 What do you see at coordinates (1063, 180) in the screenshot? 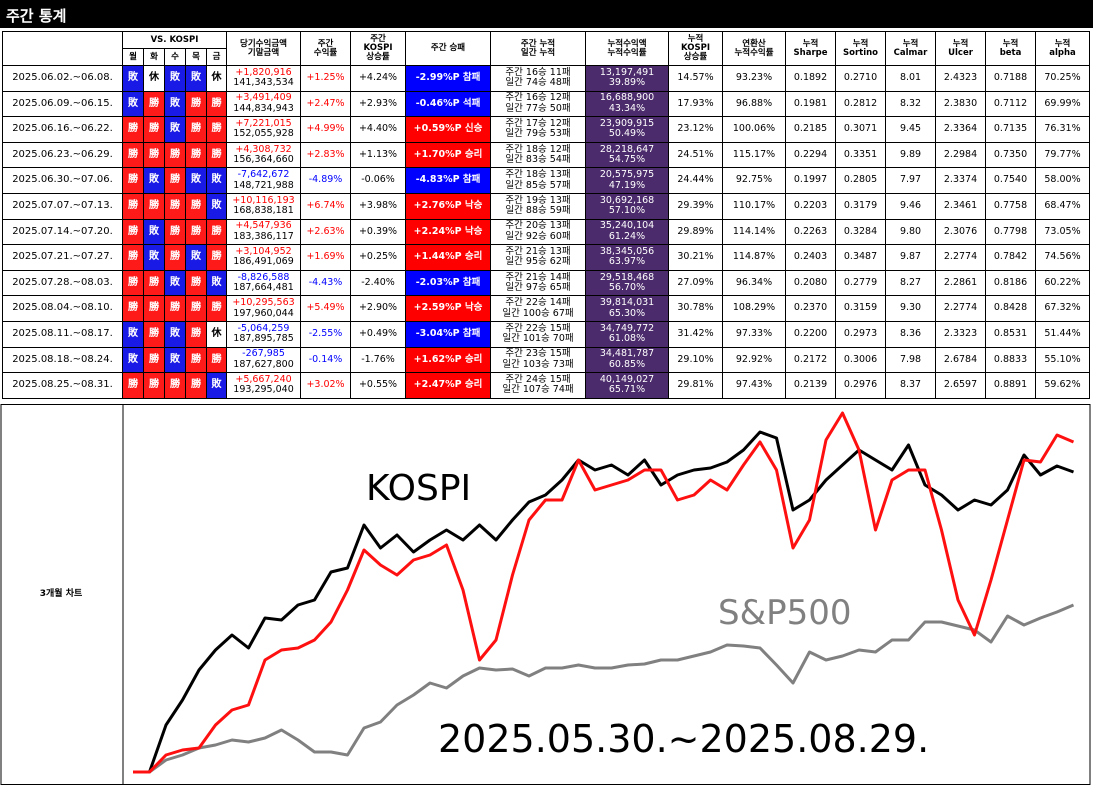
I see `metric: 58.00%` at bounding box center [1063, 180].